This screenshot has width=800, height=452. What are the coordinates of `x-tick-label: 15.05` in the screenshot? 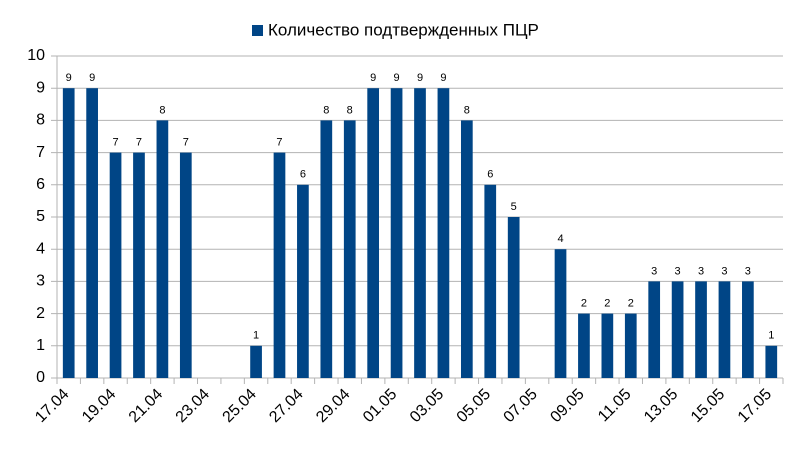 It's located at (708, 406).